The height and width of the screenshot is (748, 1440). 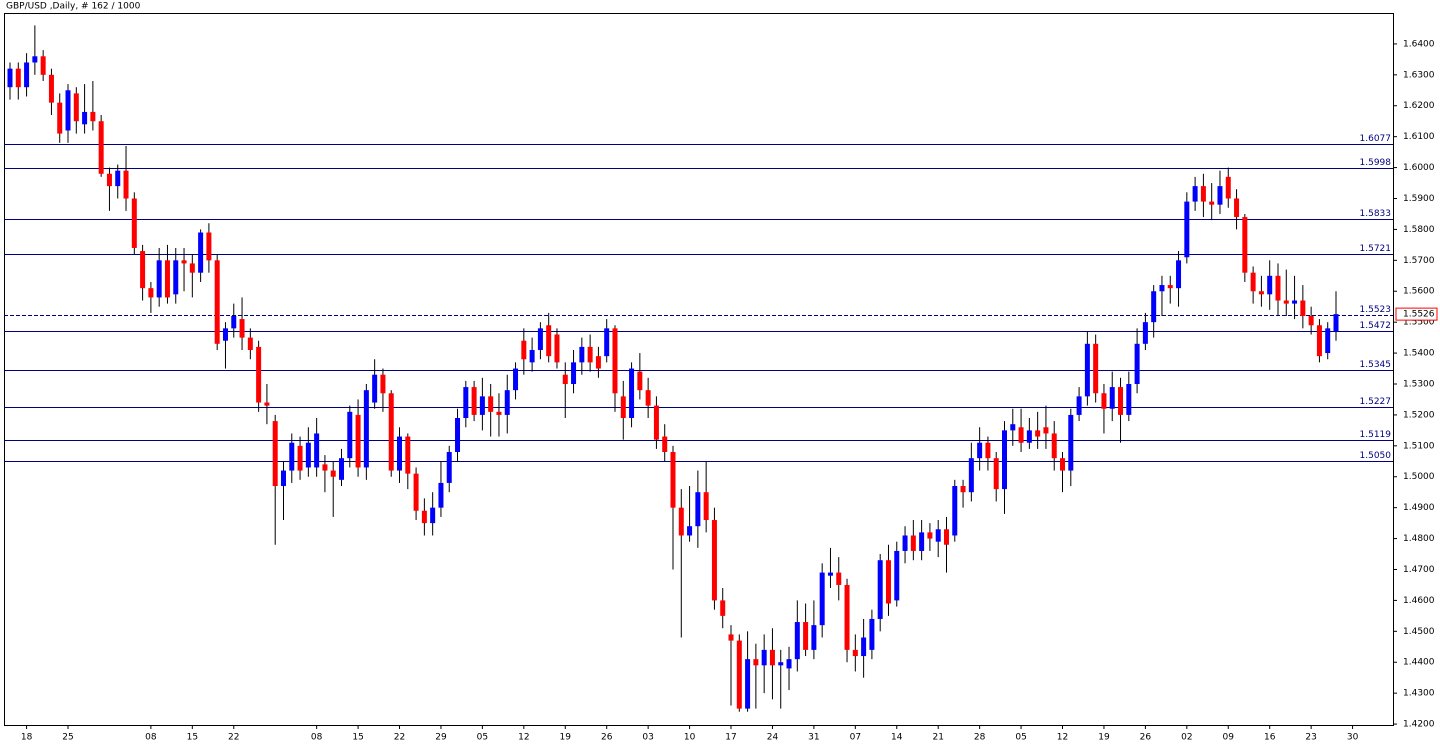 What do you see at coordinates (607, 738) in the screenshot?
I see `x-tick-label: 26` at bounding box center [607, 738].